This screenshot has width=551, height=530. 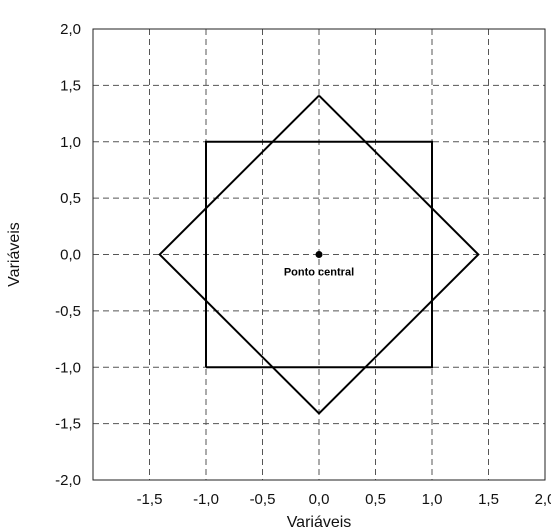 I want to click on x-tick-label: 2,0, so click(x=543, y=499).